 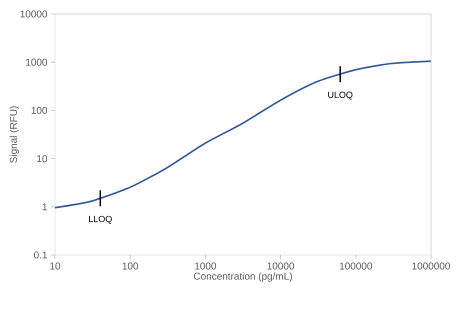 I want to click on annotation: LLOQ, so click(x=100, y=220).